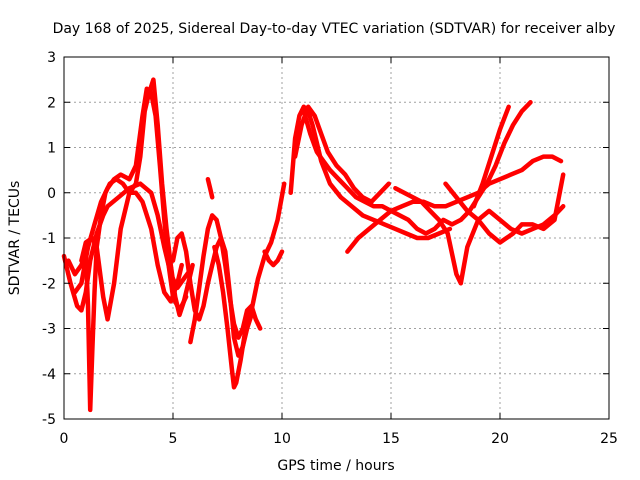 The image size is (640, 480). I want to click on series-sat-k, so click(342, 154).